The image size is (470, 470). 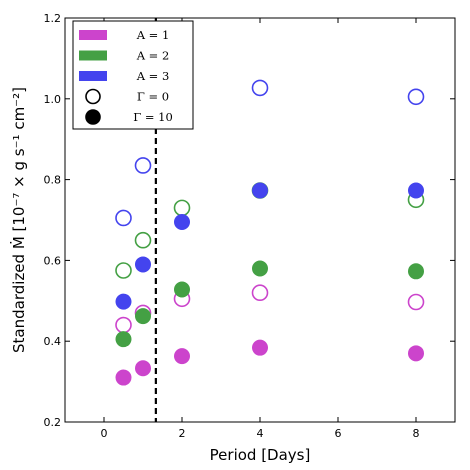 What do you see at coordinates (416, 433) in the screenshot?
I see `x-tick-label: 8` at bounding box center [416, 433].